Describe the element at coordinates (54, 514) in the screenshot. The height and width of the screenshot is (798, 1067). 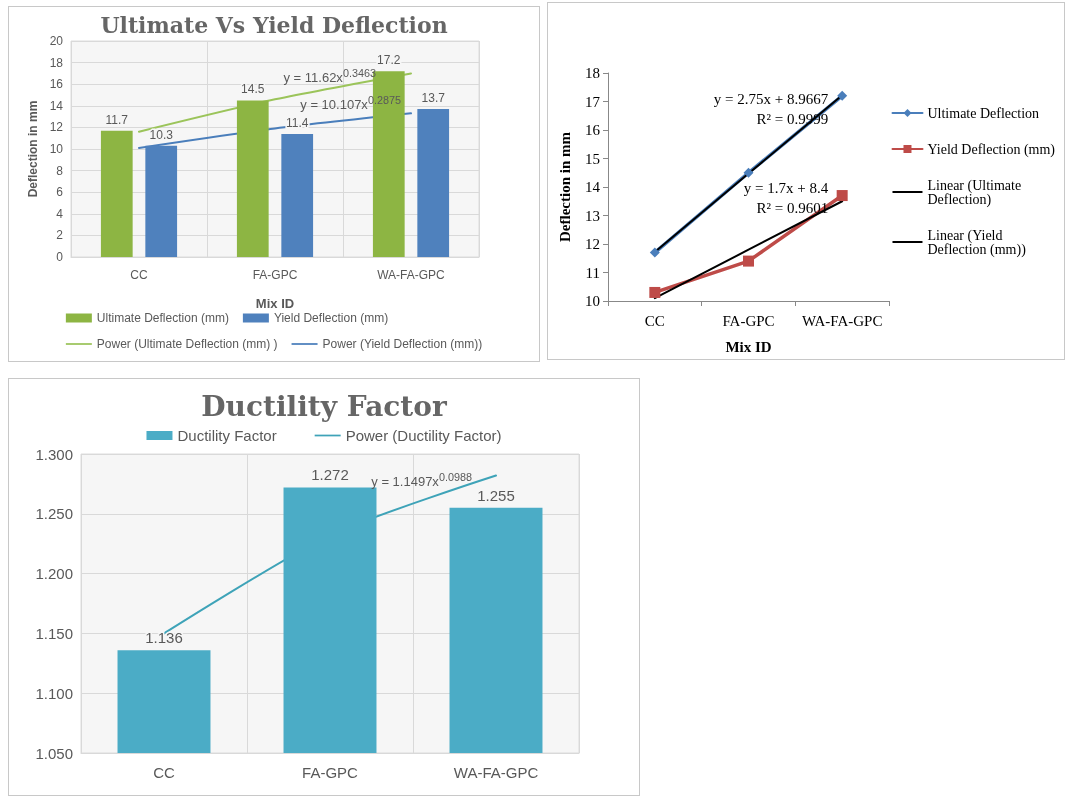
I see `y-tick-label: 1.250` at that location.